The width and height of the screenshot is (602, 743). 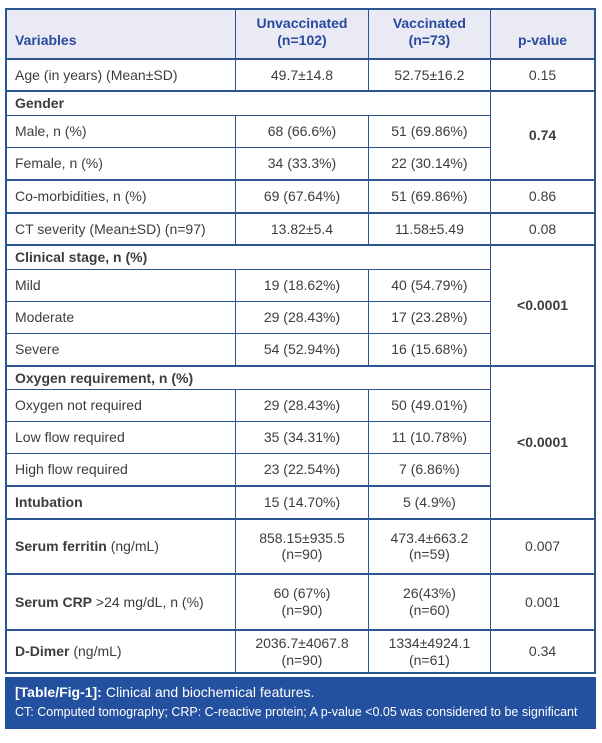 What do you see at coordinates (429, 228) in the screenshot?
I see `vaccinated-value: 11.58±5.49` at bounding box center [429, 228].